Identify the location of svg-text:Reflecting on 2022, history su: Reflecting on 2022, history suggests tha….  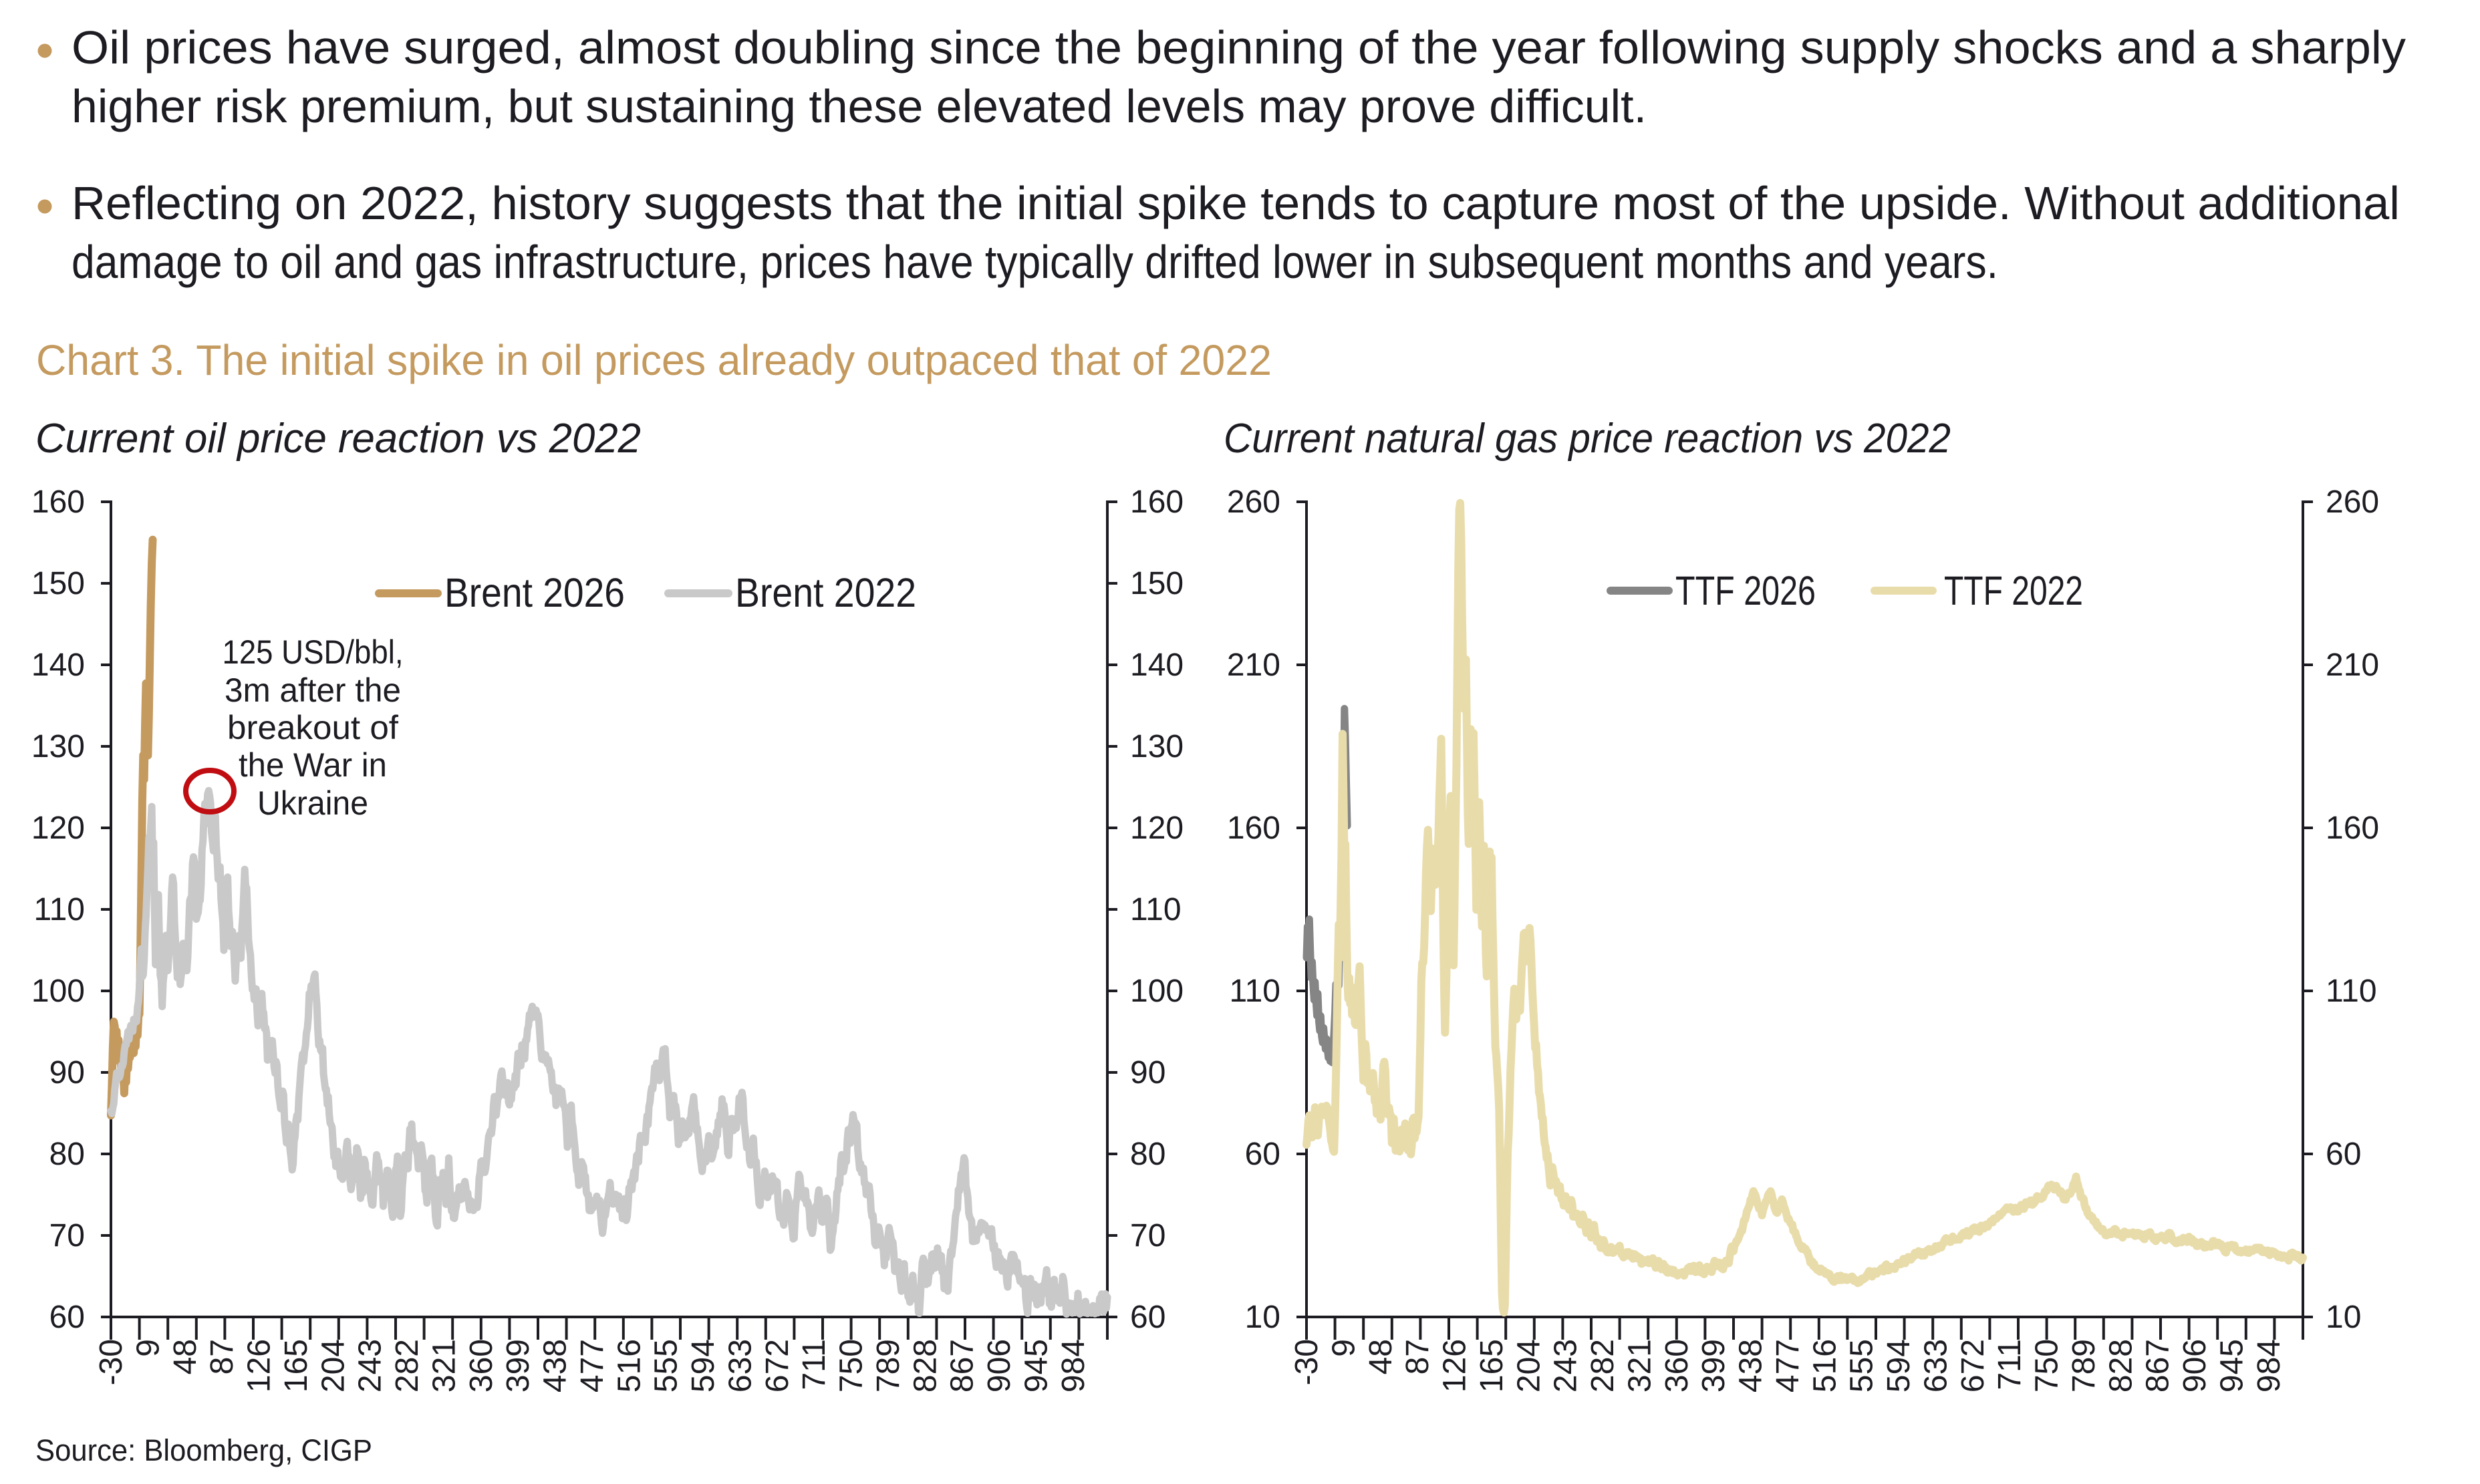
(1236, 203).